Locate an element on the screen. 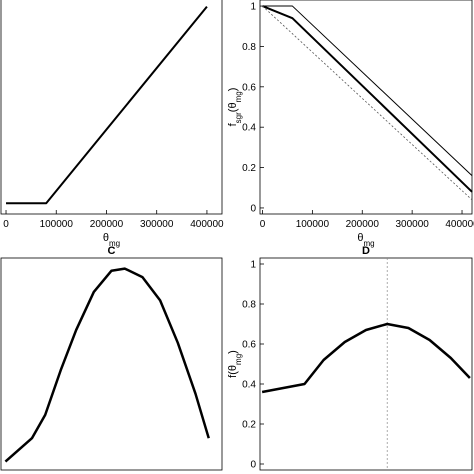 The width and height of the screenshot is (474, 474). axis-label: fsgr(θmg) is located at coordinates (235, 107).